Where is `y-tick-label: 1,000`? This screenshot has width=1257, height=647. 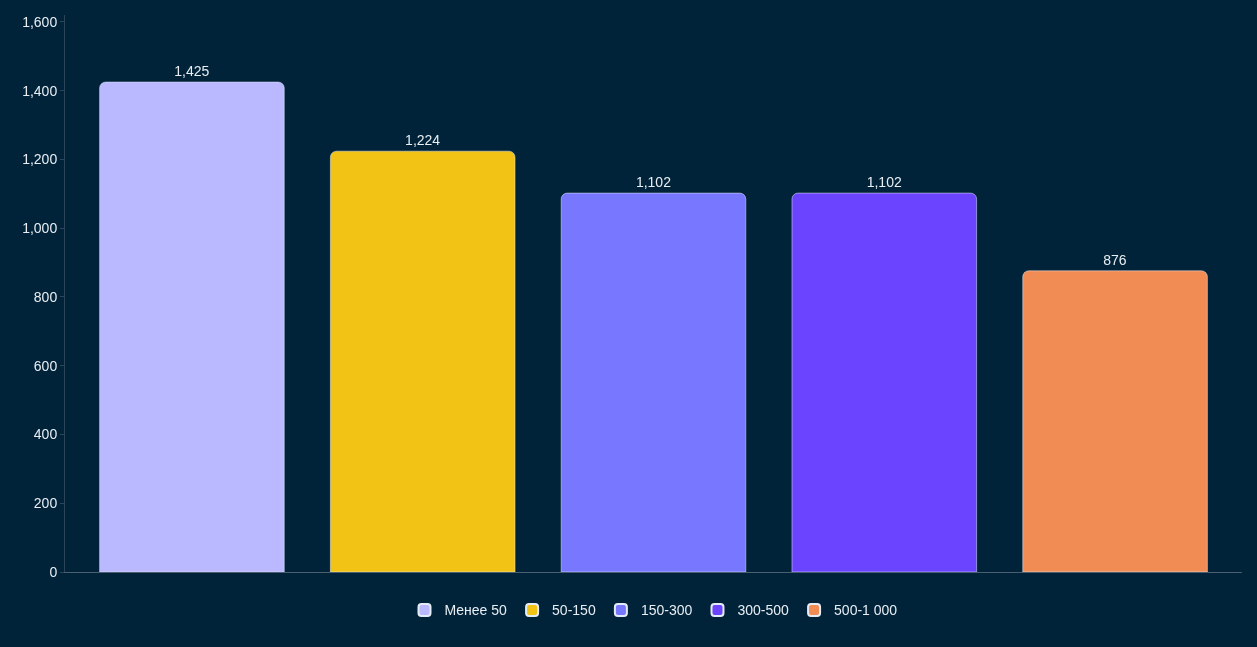
y-tick-label: 1,000 is located at coordinates (40, 228).